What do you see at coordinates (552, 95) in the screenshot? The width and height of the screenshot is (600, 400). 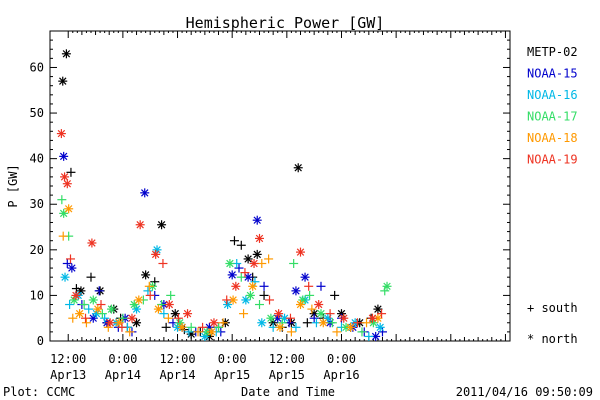 I see `legend-entry: NOAA-16` at bounding box center [552, 95].